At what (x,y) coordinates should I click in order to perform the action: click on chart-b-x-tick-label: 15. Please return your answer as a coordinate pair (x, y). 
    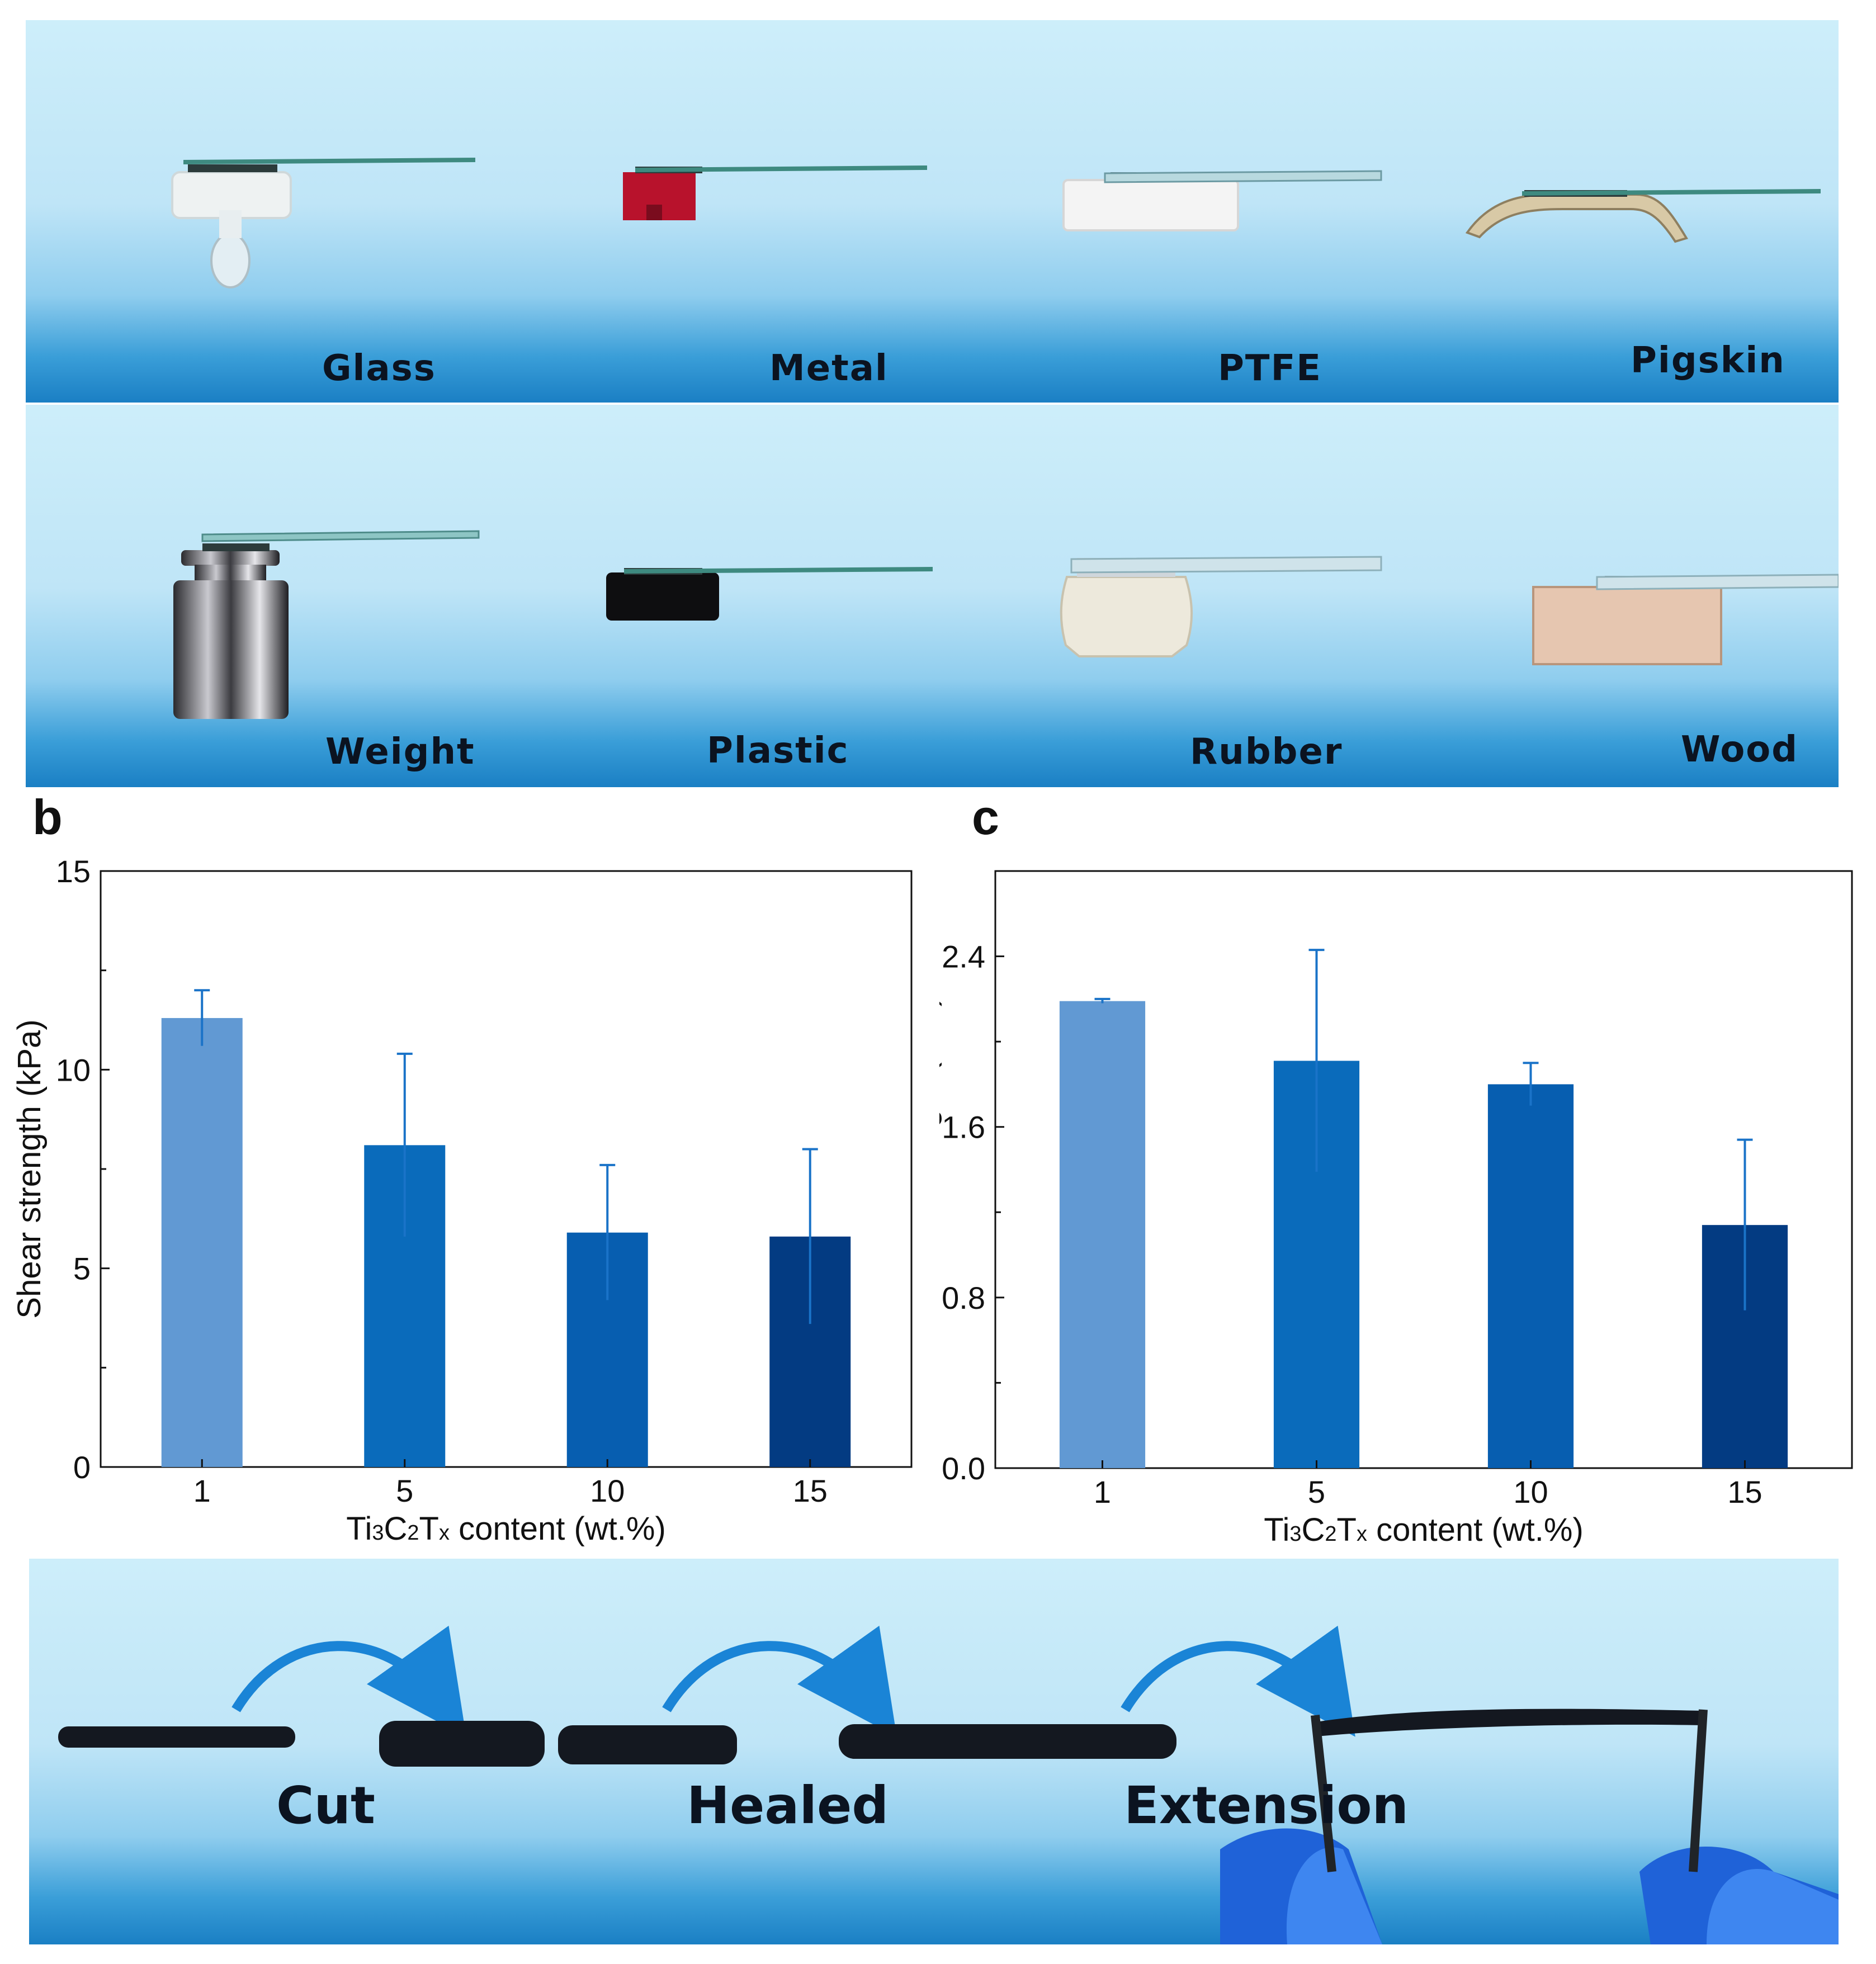
    Looking at the image, I should click on (811, 1490).